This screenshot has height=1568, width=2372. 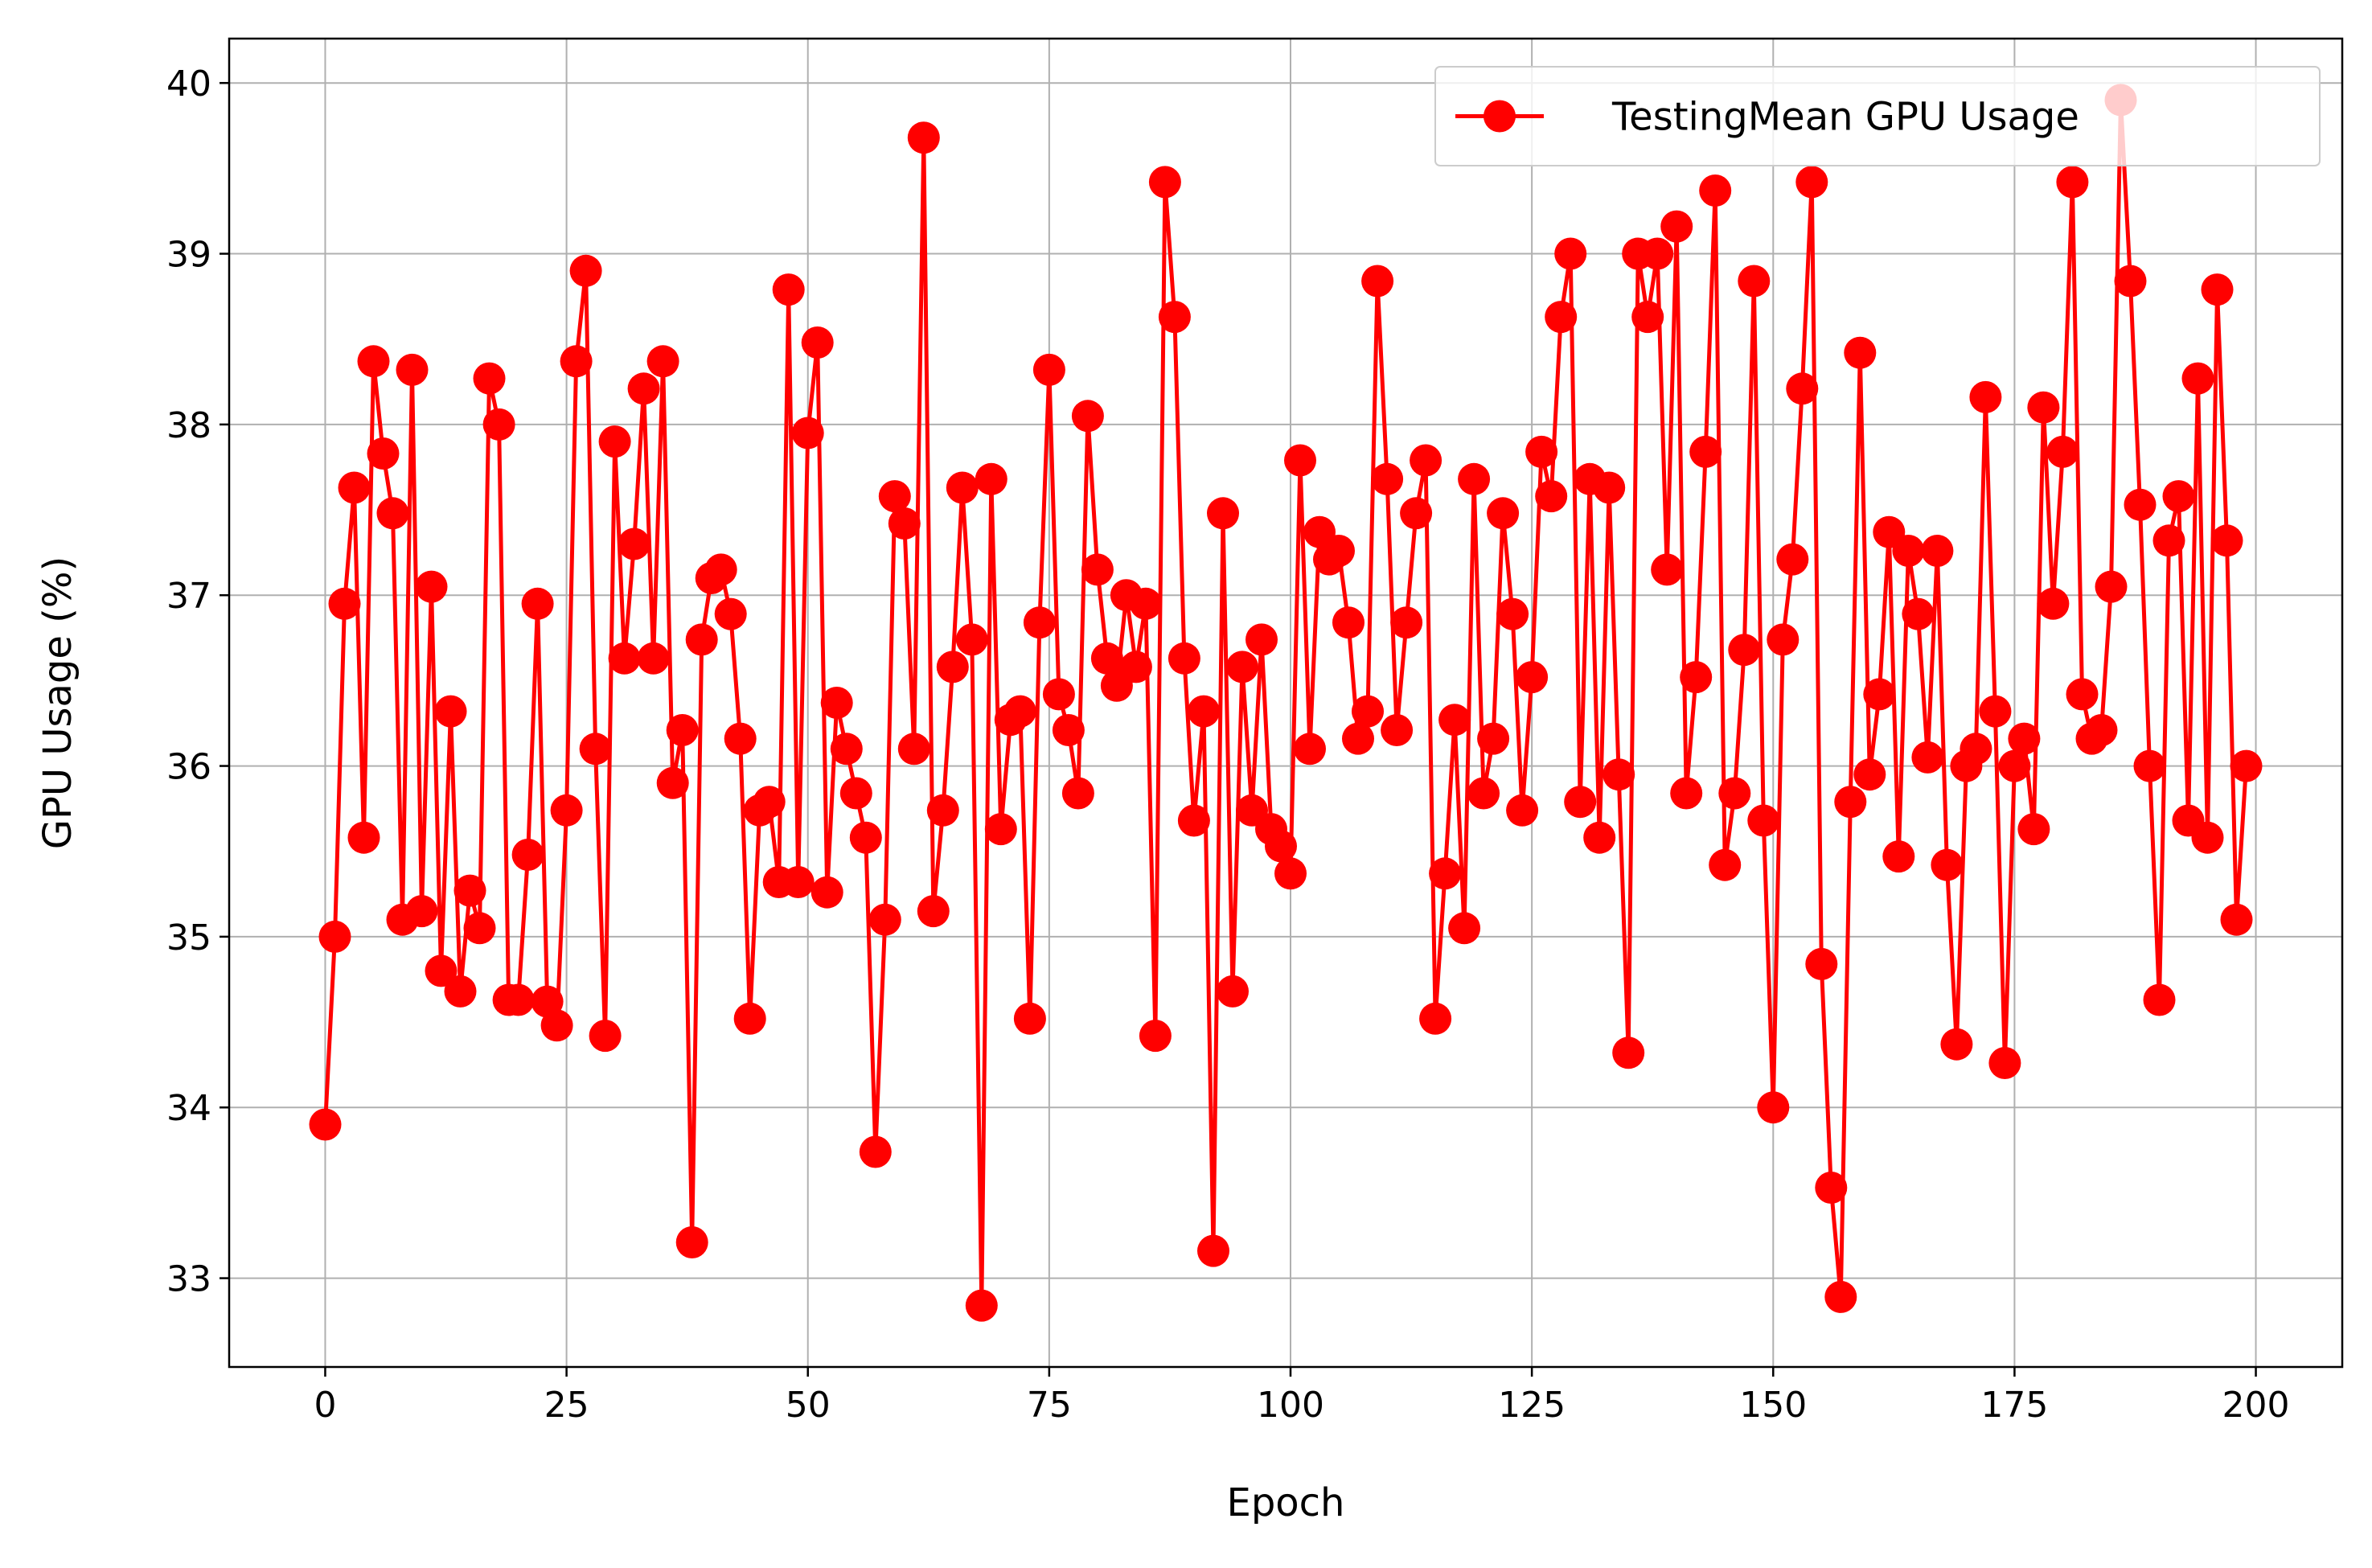 What do you see at coordinates (188, 767) in the screenshot?
I see `y-tick-label: 36` at bounding box center [188, 767].